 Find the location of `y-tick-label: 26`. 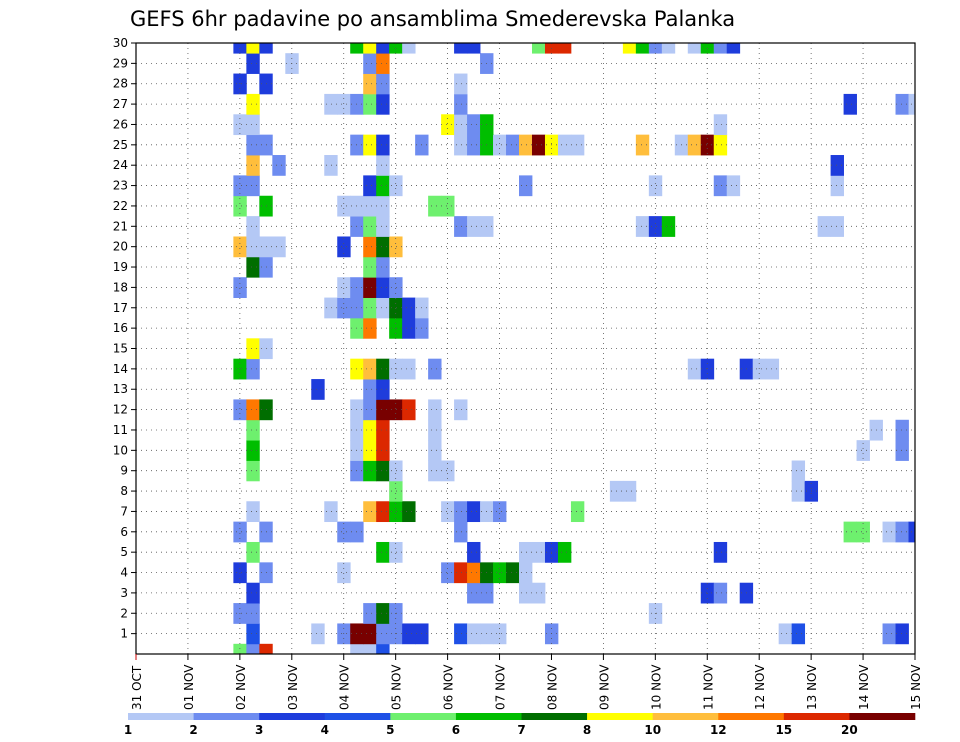

y-tick-label: 26 is located at coordinates (120, 124).